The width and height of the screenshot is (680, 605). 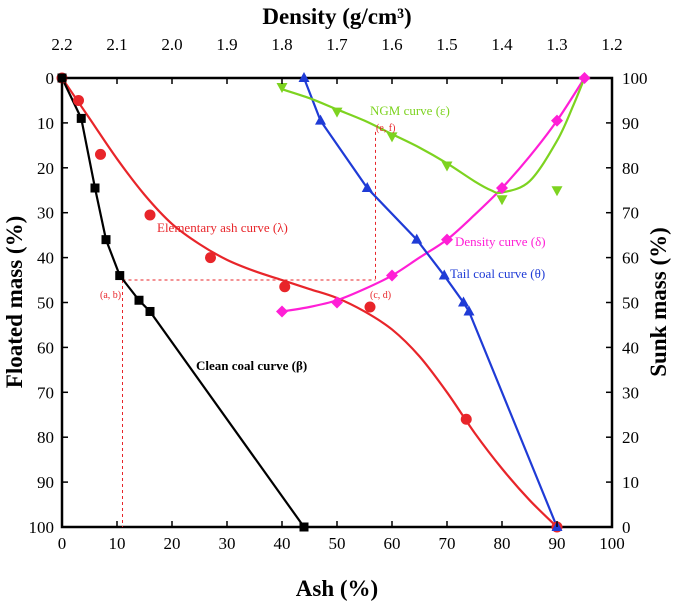 What do you see at coordinates (45, 258) in the screenshot?
I see `y-left-tick-label: 40` at bounding box center [45, 258].